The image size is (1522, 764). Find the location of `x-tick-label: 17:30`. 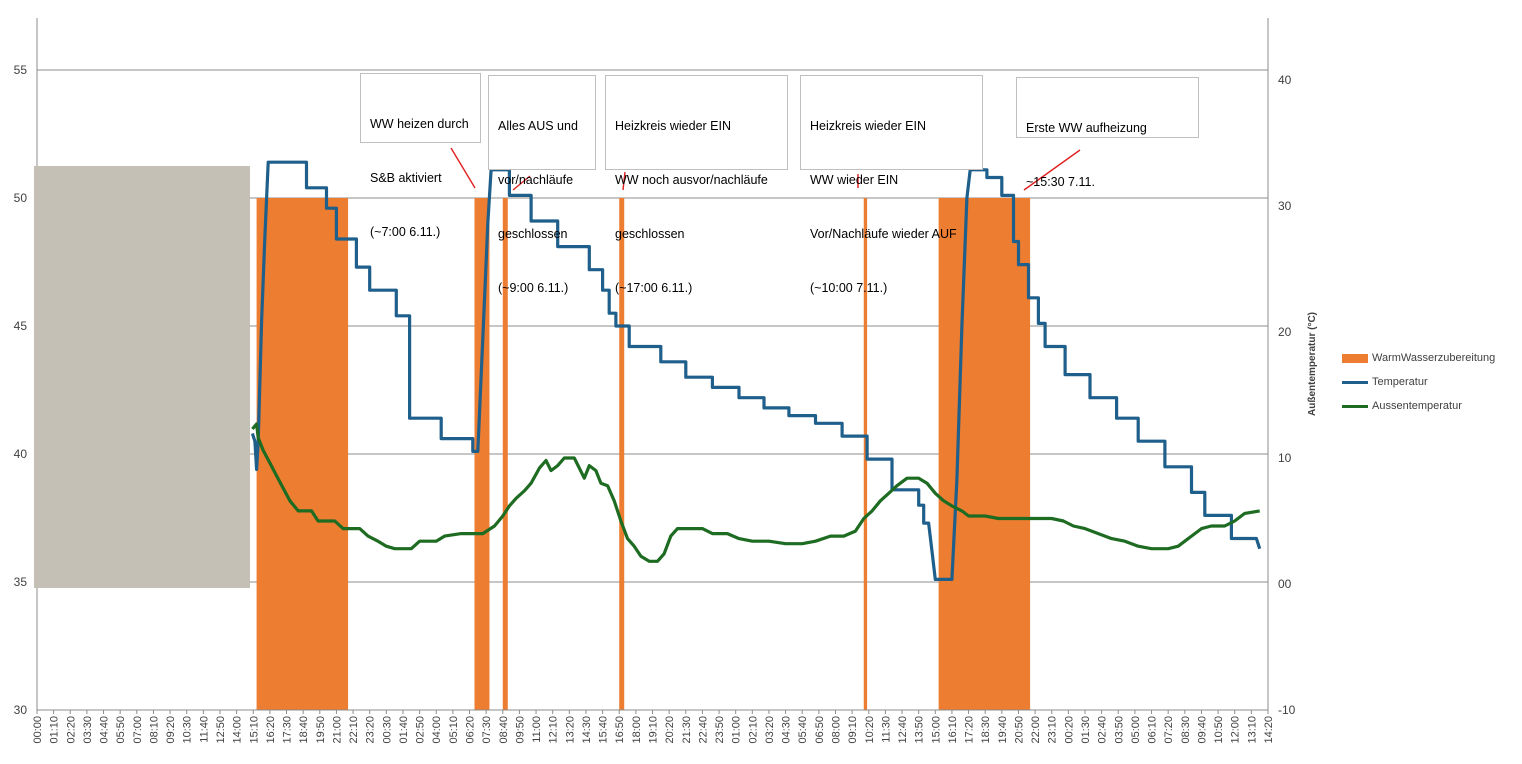

x-tick-label: 17:30 is located at coordinates (288, 730).